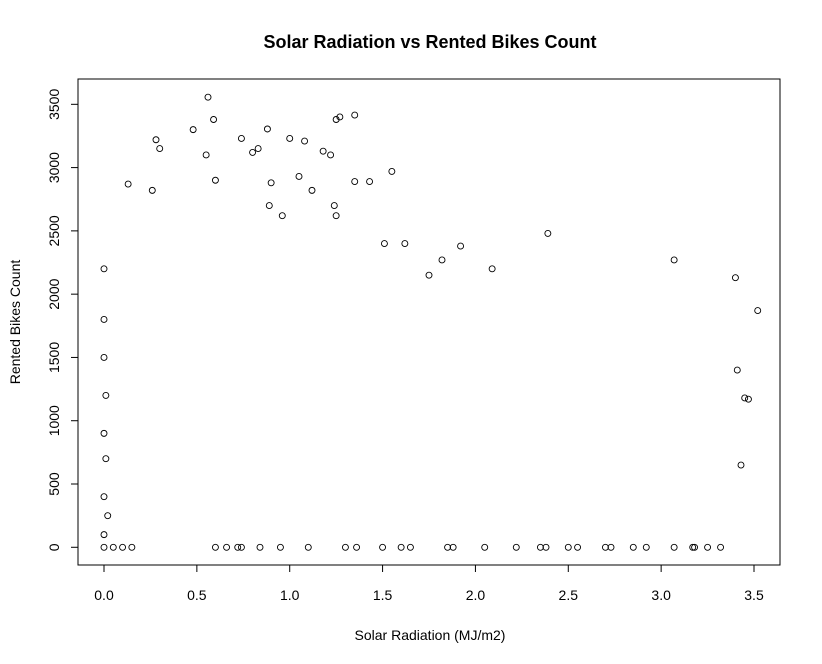  What do you see at coordinates (476, 595) in the screenshot?
I see `x-tick-label: 2.0` at bounding box center [476, 595].